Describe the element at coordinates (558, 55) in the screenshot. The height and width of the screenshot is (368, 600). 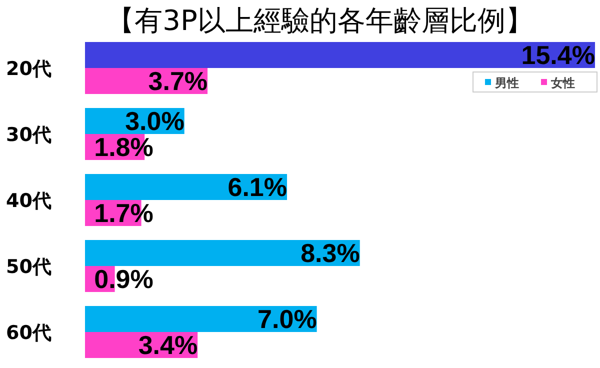
I see `data-label: 15.4%` at that location.